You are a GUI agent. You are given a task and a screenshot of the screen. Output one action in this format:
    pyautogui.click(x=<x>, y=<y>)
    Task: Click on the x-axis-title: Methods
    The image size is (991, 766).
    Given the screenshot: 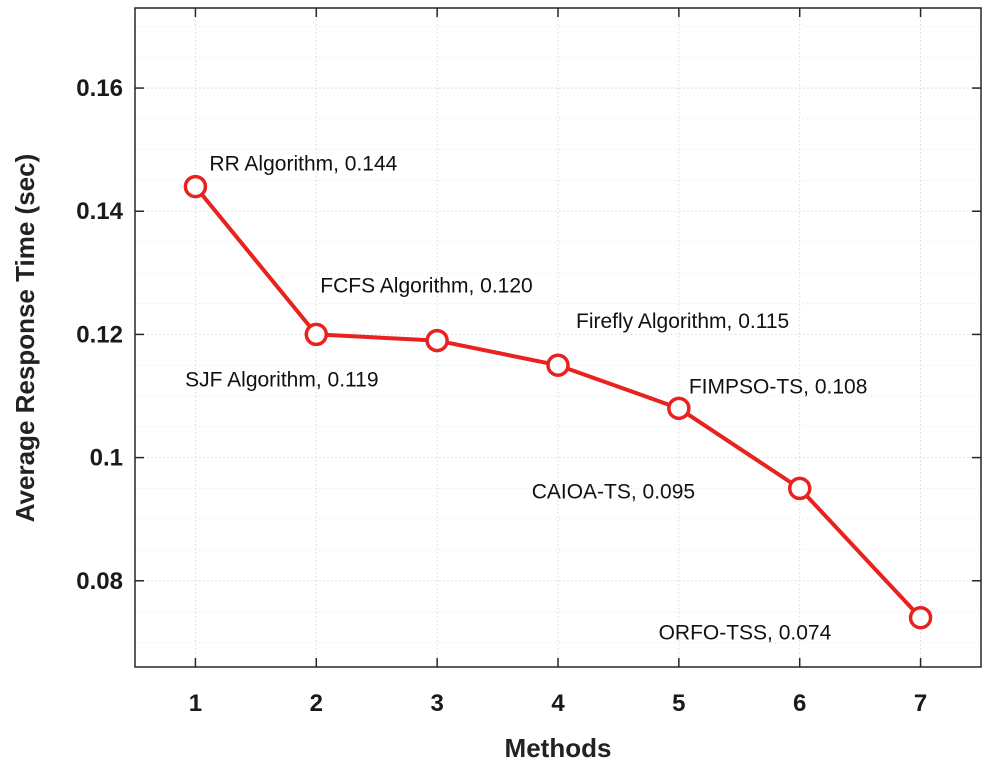 What is the action you would take?
    pyautogui.click(x=558, y=748)
    